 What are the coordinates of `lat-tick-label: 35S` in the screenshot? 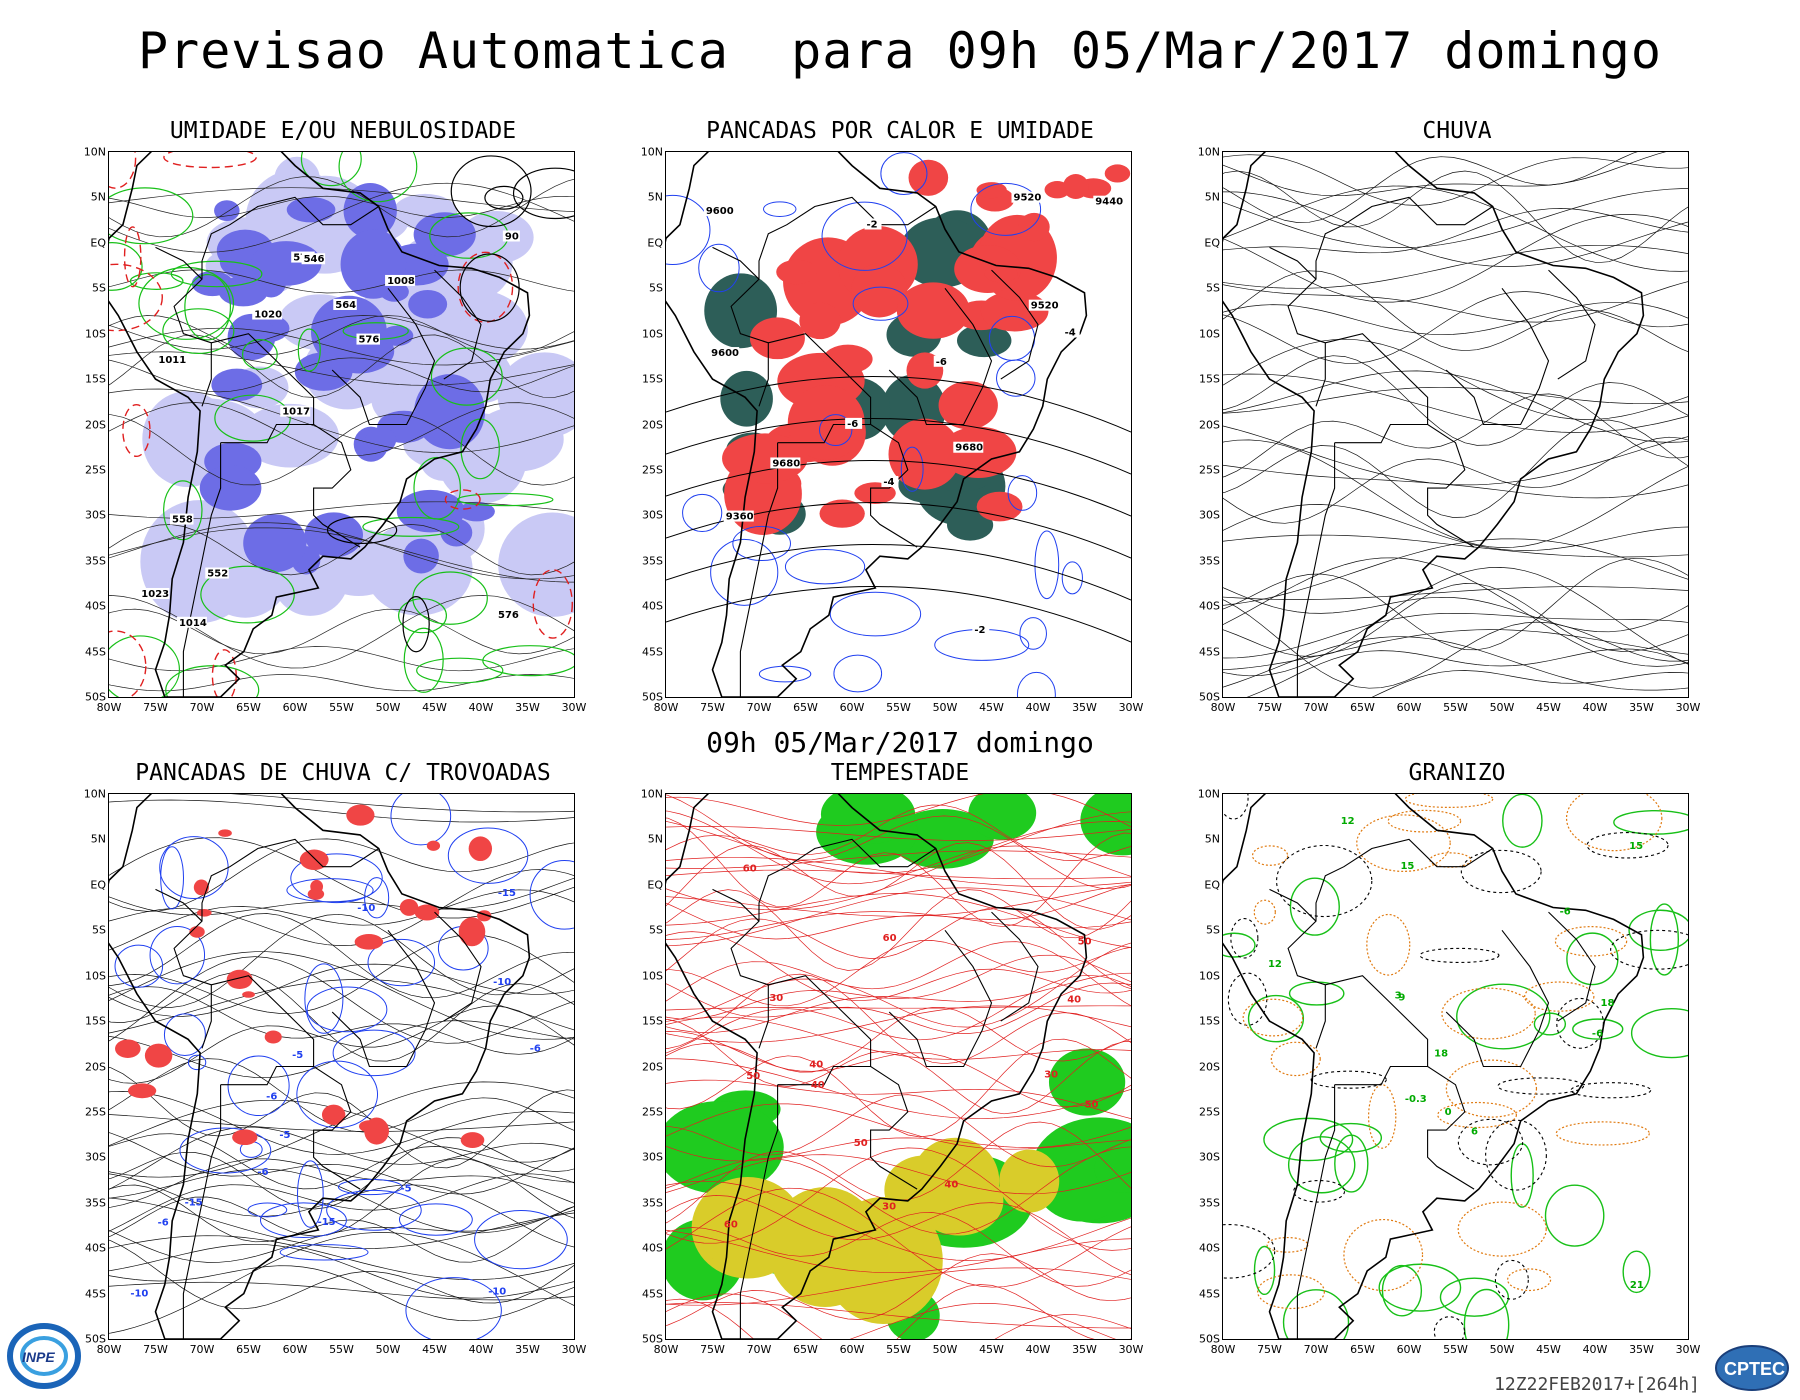 It's located at (652, 1203).